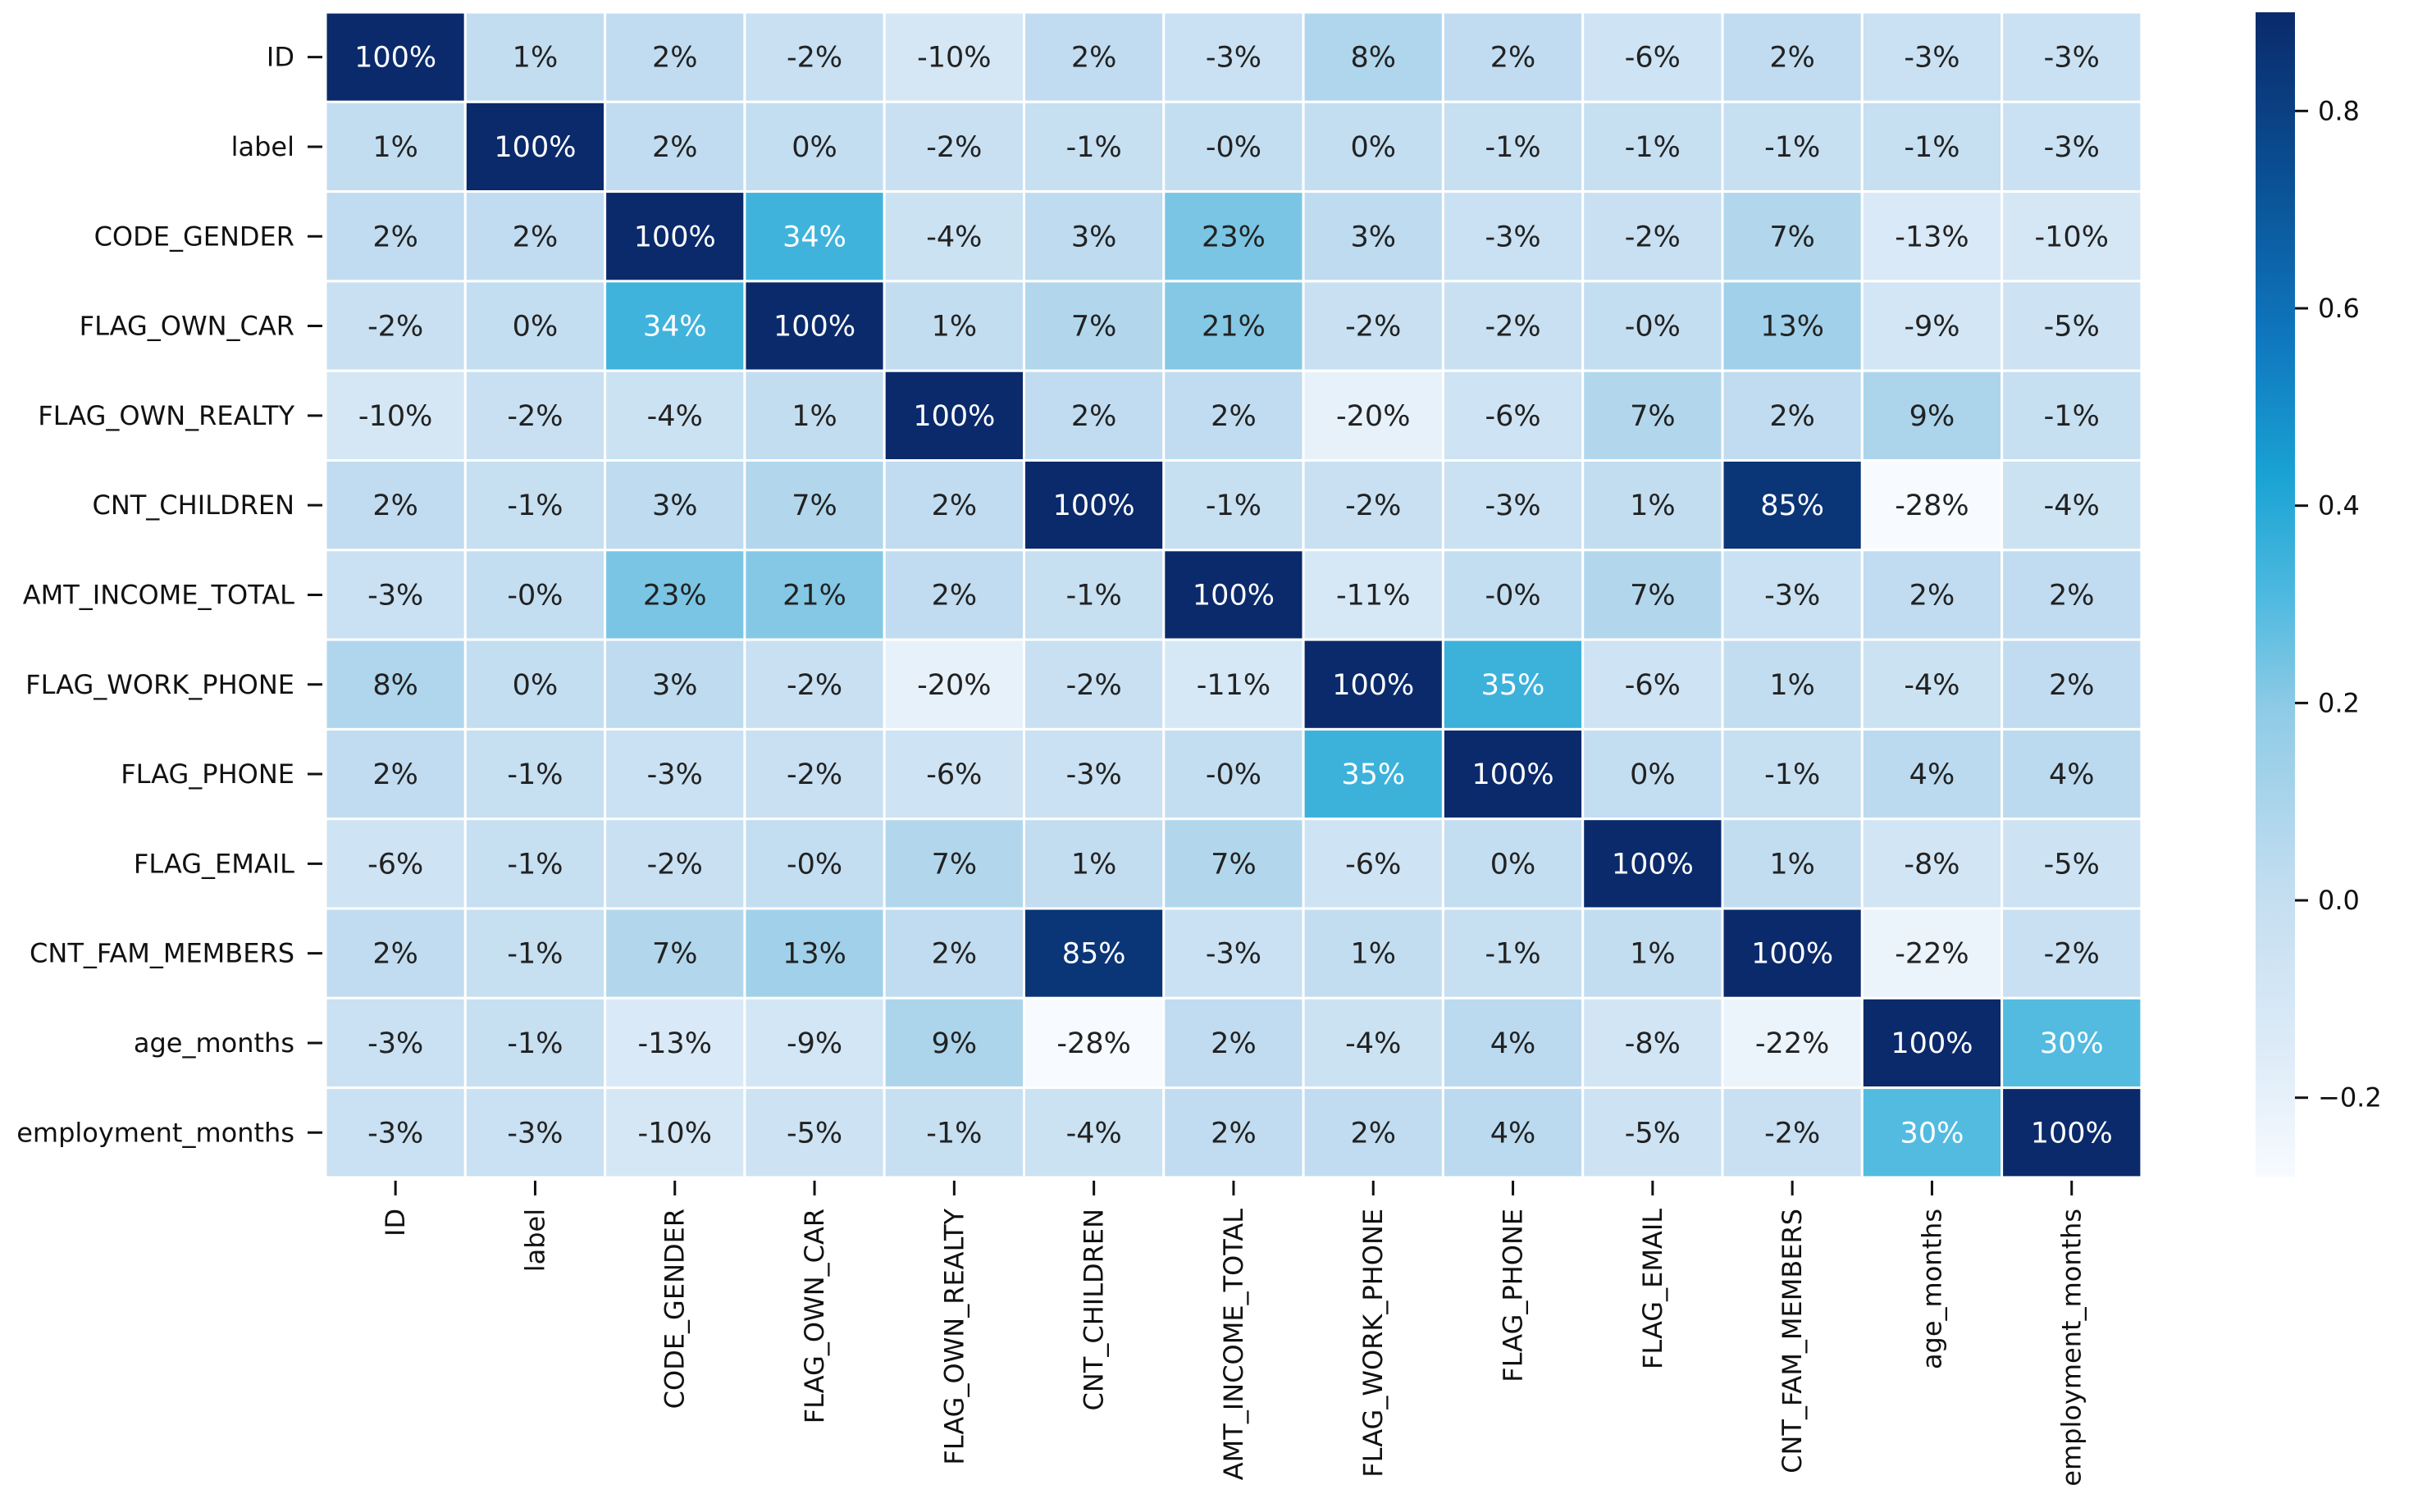 Image resolution: width=2418 pixels, height=1512 pixels. What do you see at coordinates (1792, 1043) in the screenshot?
I see `cell-value-label: -22%` at bounding box center [1792, 1043].